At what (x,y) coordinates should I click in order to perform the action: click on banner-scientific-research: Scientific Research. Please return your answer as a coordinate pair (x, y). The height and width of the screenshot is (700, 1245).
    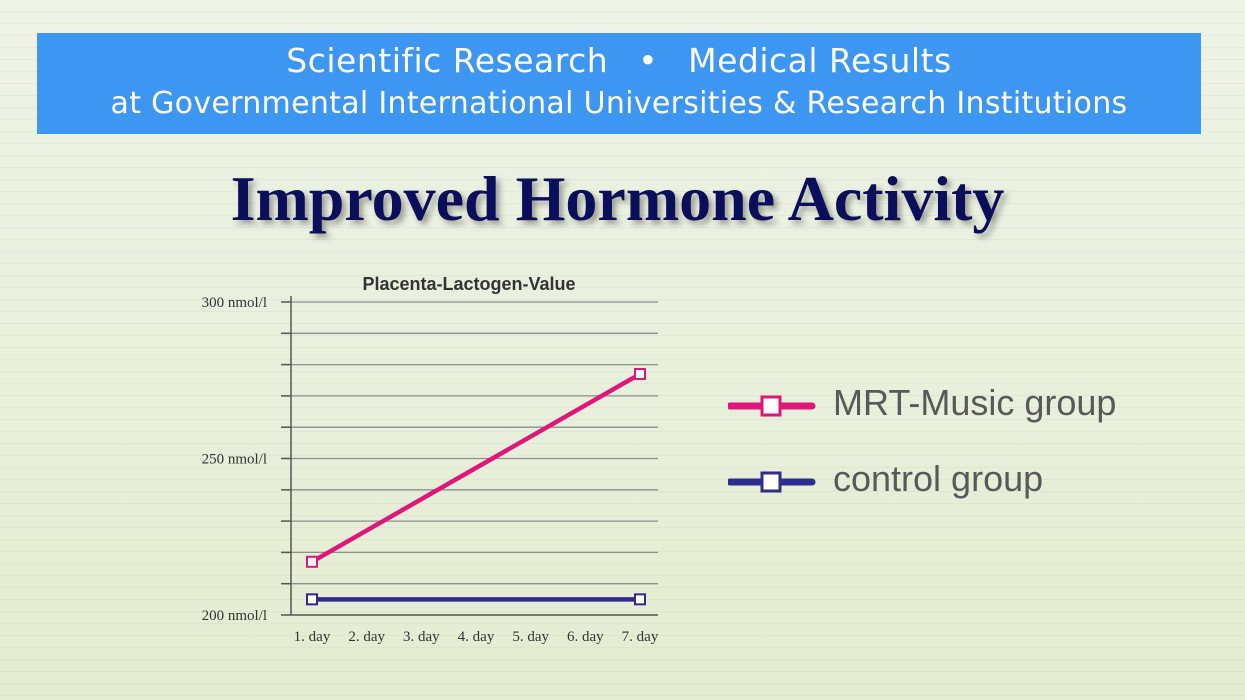
    Looking at the image, I should click on (447, 60).